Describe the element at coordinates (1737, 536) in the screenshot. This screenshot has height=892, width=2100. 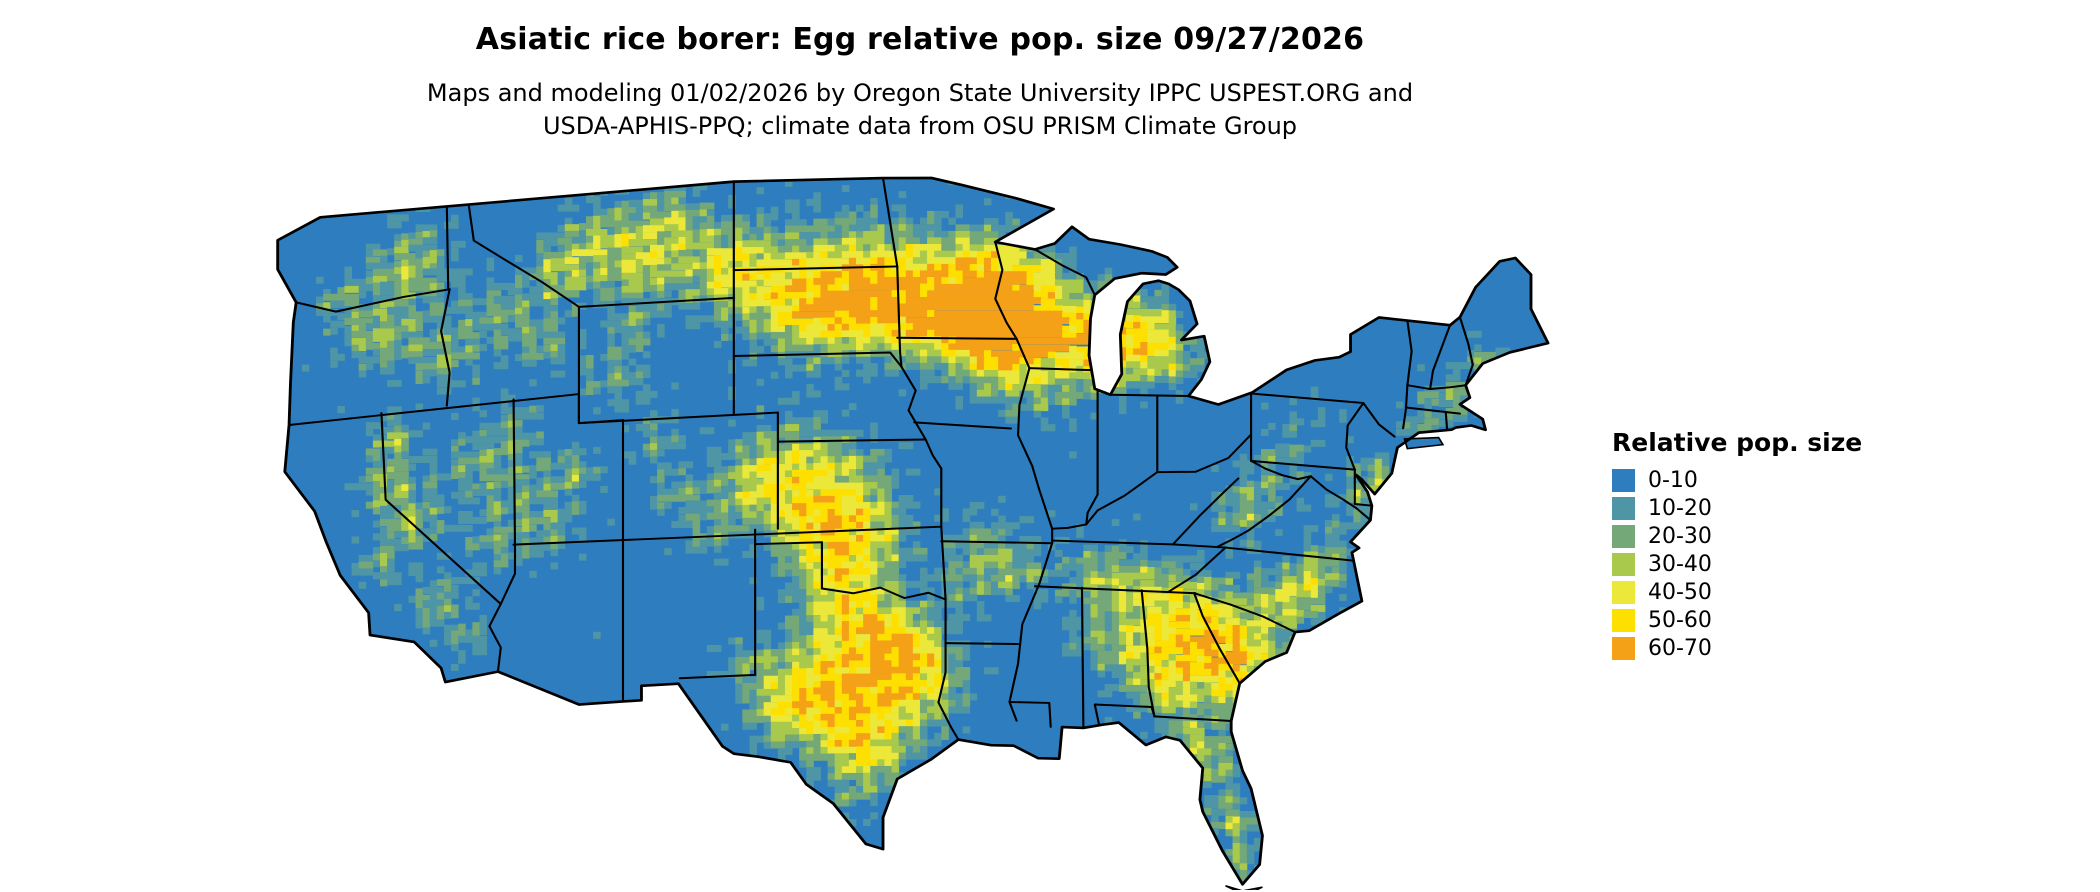
I see `legend-entry: 20-30` at that location.